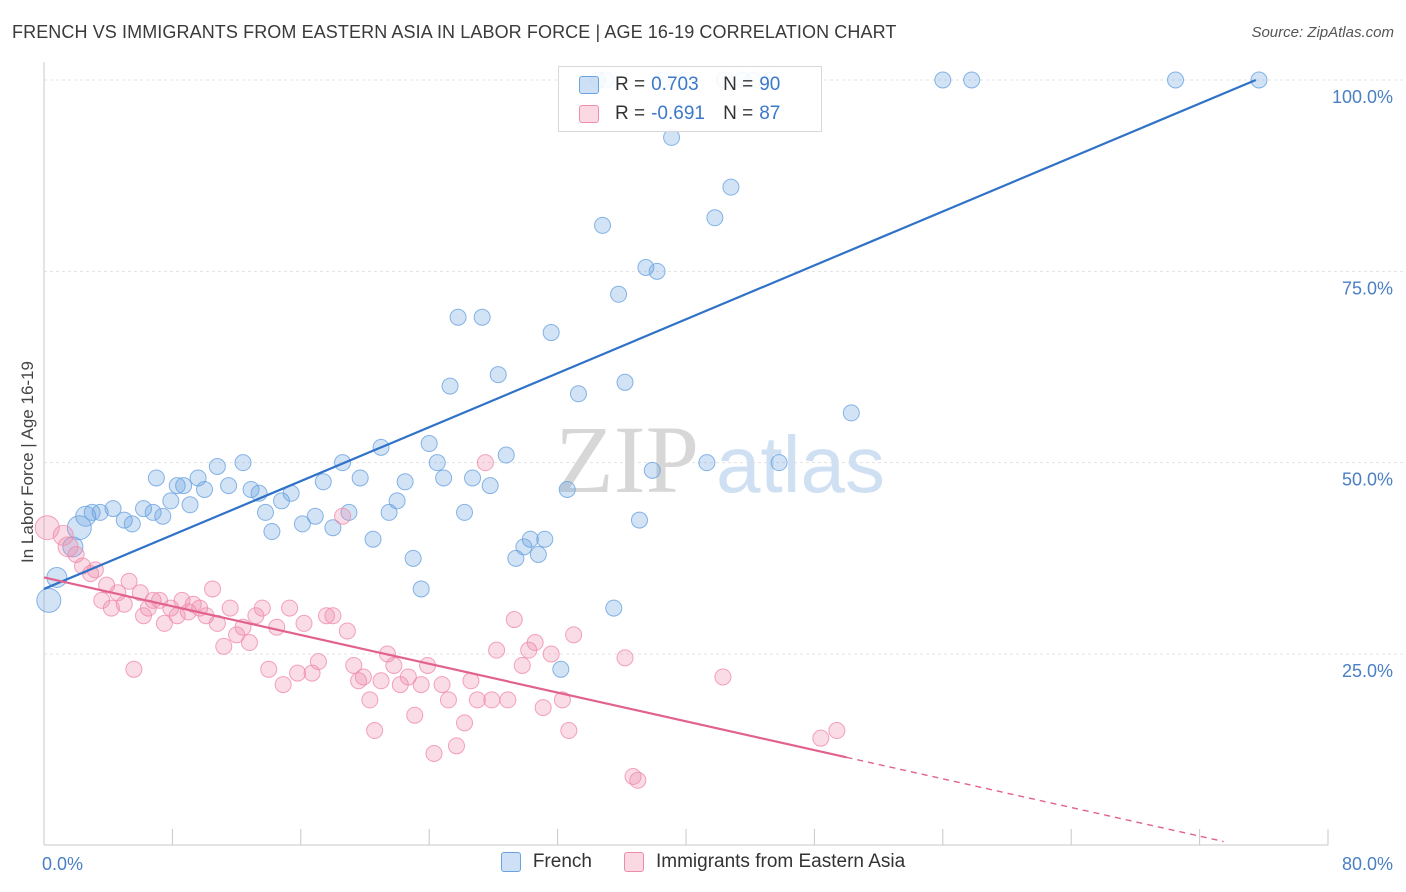 The image size is (1406, 892). I want to click on watermark-atlas: atlas, so click(800, 464).